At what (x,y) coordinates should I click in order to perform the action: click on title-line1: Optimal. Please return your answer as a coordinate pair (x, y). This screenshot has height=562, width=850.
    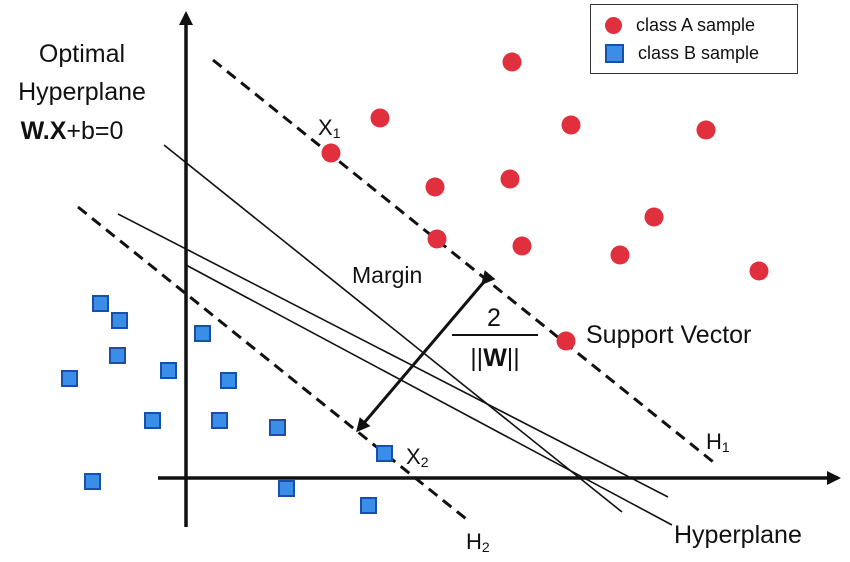
    Looking at the image, I should click on (82, 54).